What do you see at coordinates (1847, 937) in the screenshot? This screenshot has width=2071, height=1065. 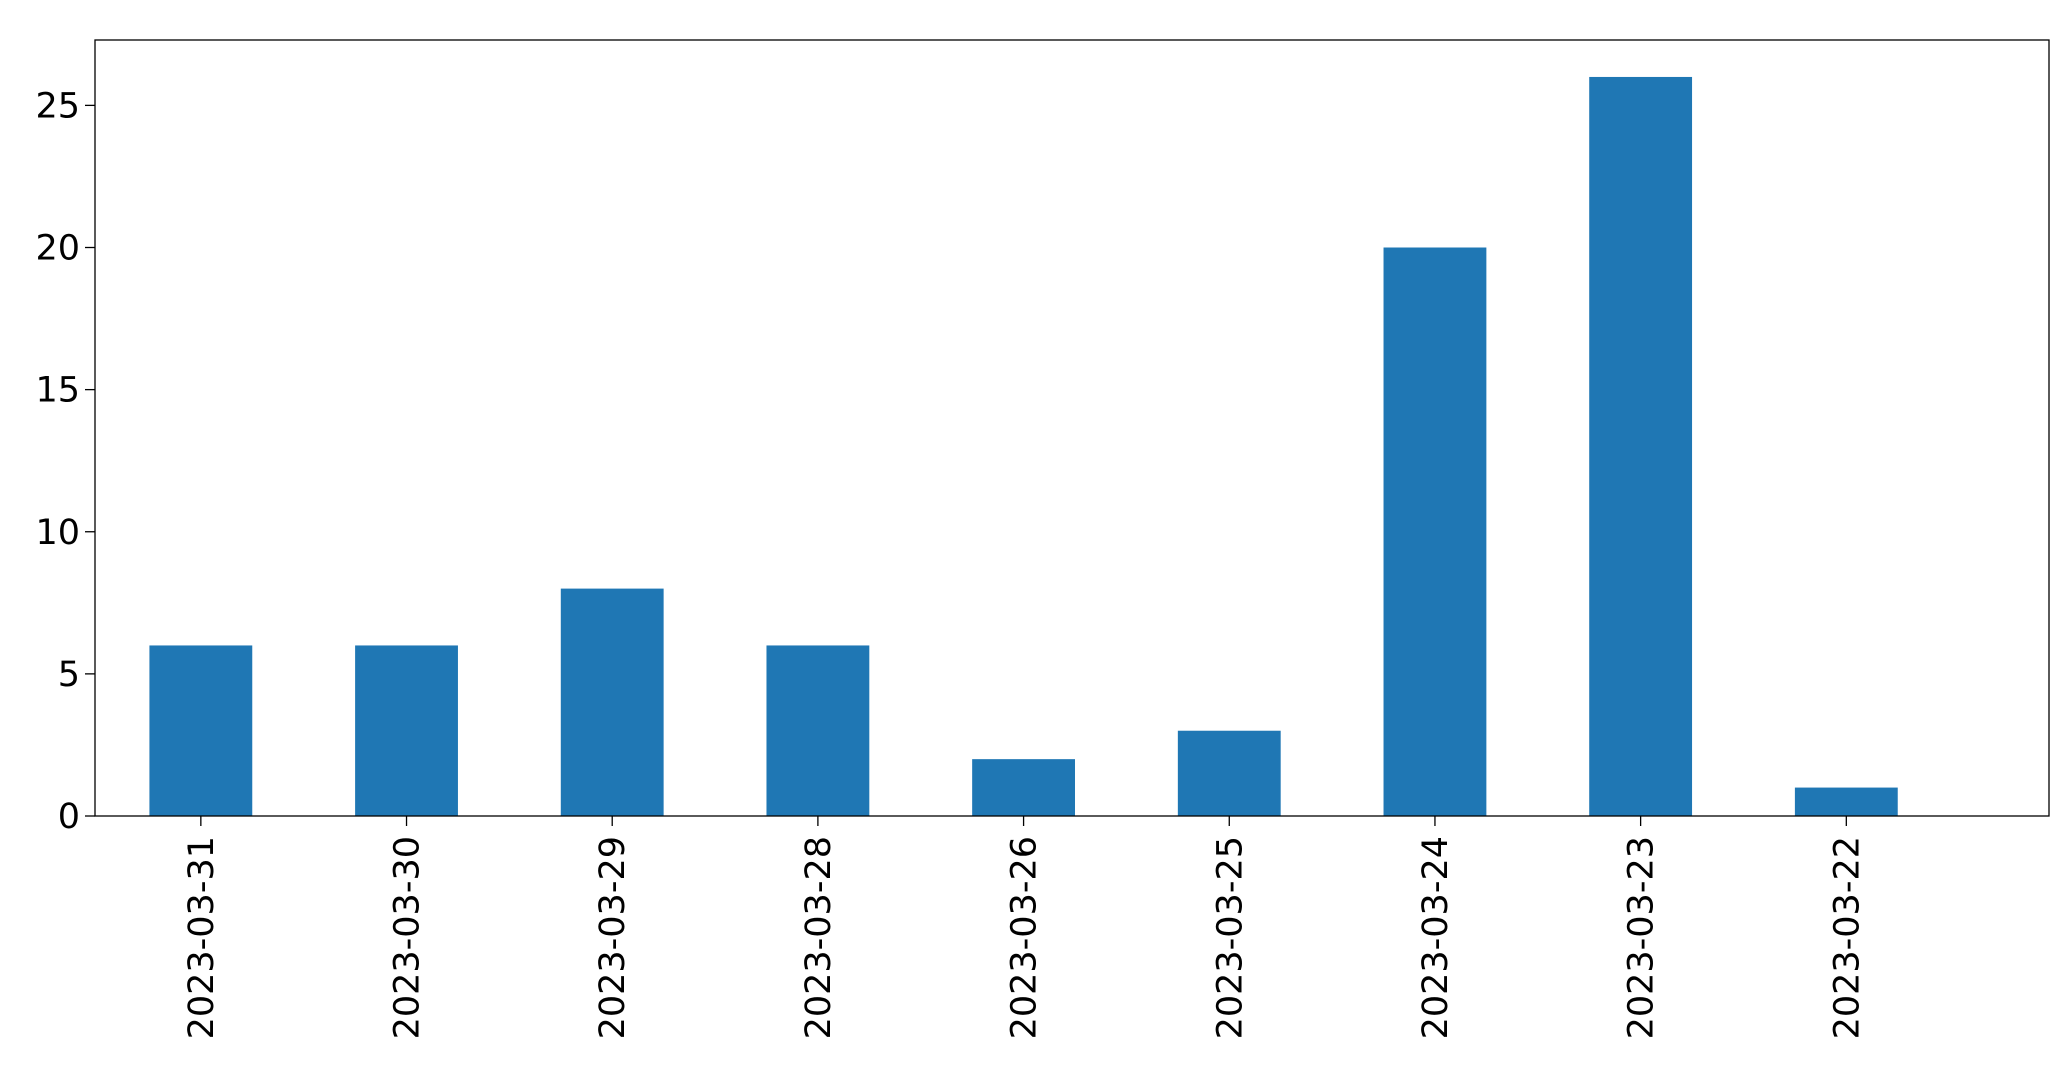 I see `x-tick-label: 2023-03-22` at bounding box center [1847, 937].